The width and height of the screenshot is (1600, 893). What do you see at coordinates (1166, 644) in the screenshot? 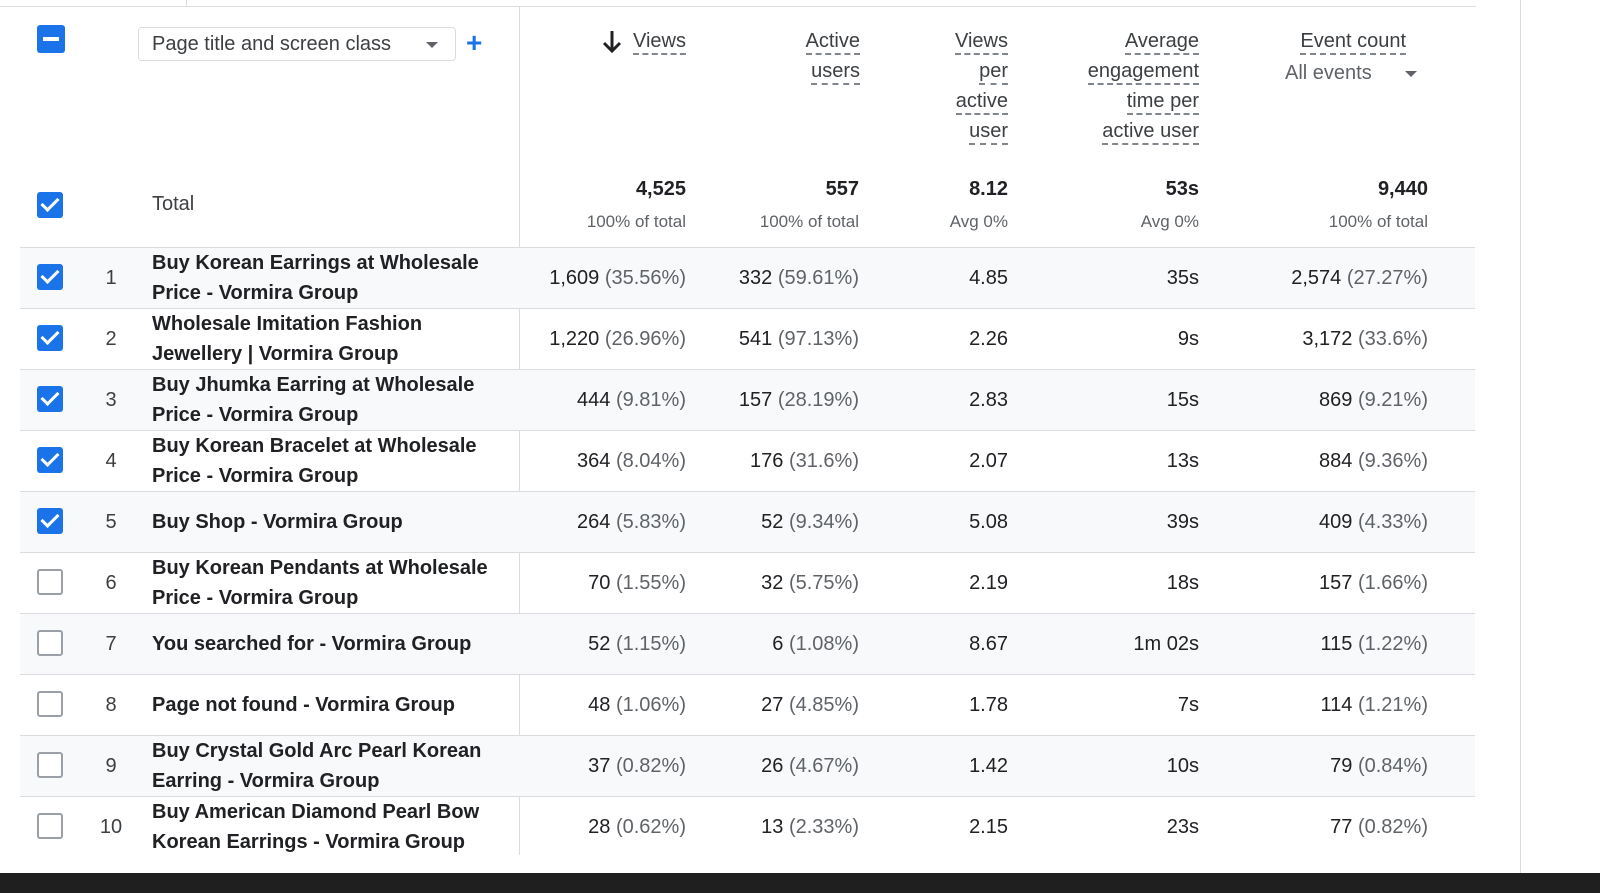
I see `engagement-time-cell: 1m 02s` at bounding box center [1166, 644].